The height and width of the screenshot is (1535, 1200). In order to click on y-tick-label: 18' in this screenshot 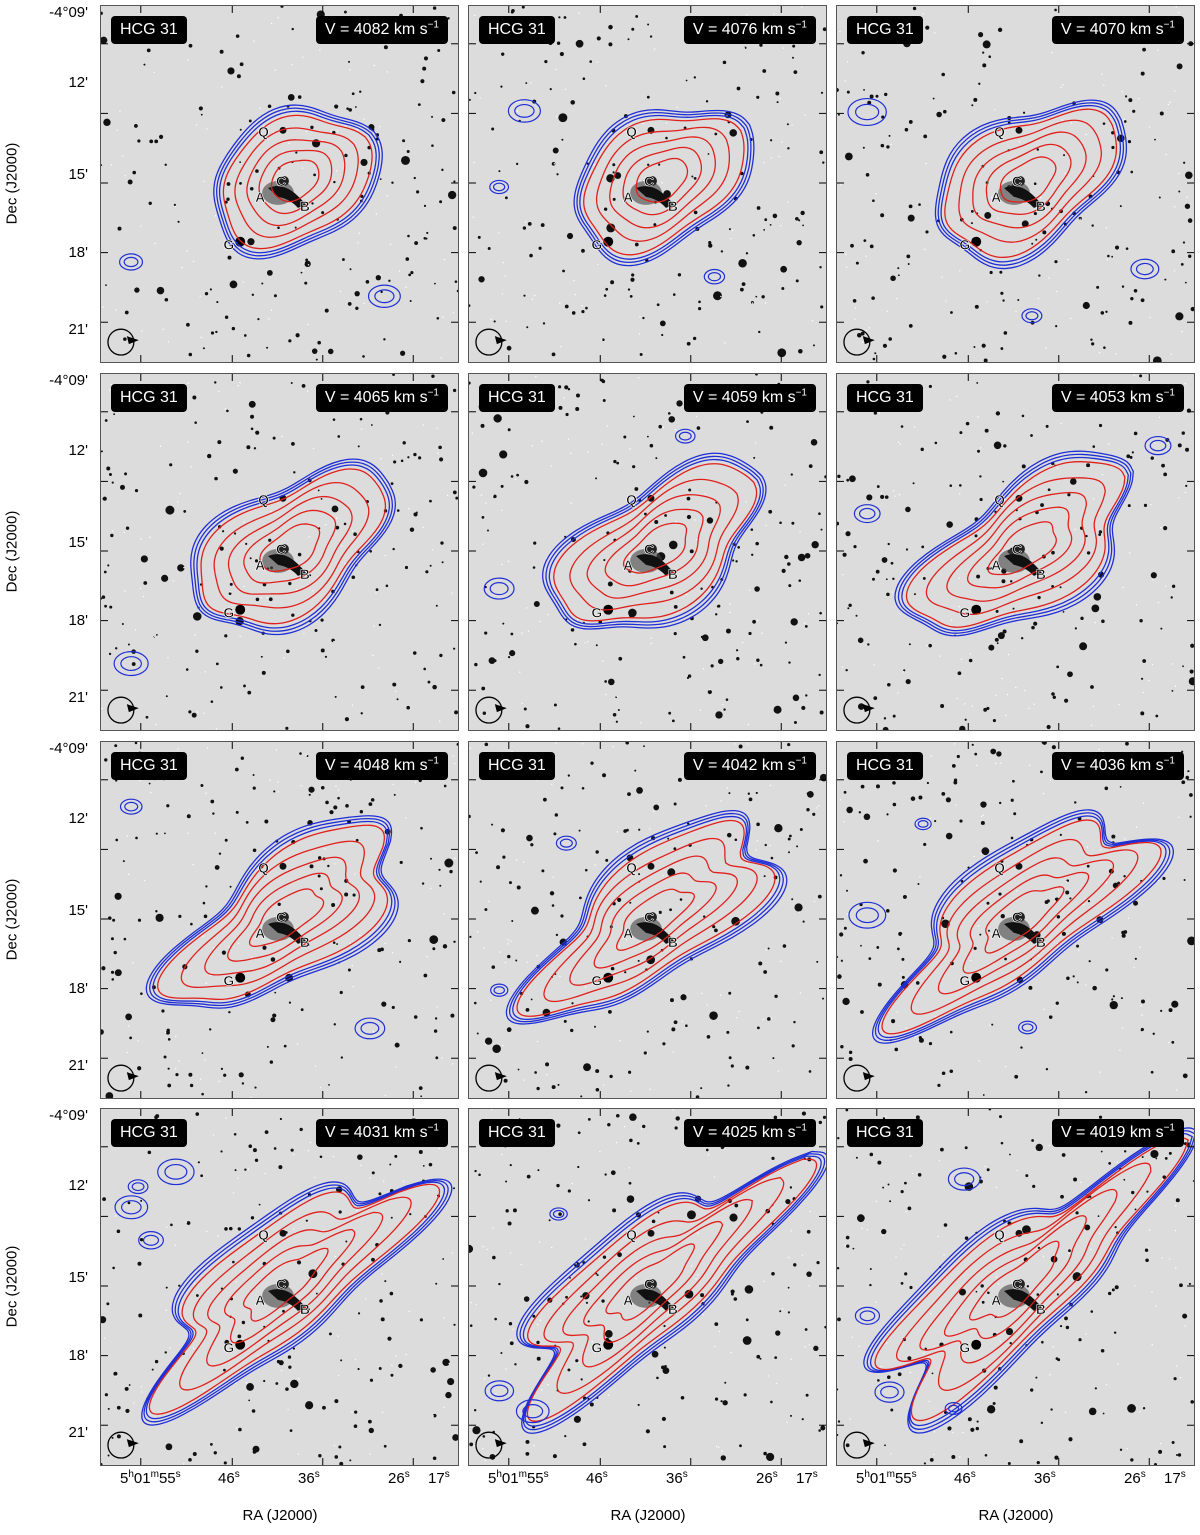, I will do `click(78, 252)`.